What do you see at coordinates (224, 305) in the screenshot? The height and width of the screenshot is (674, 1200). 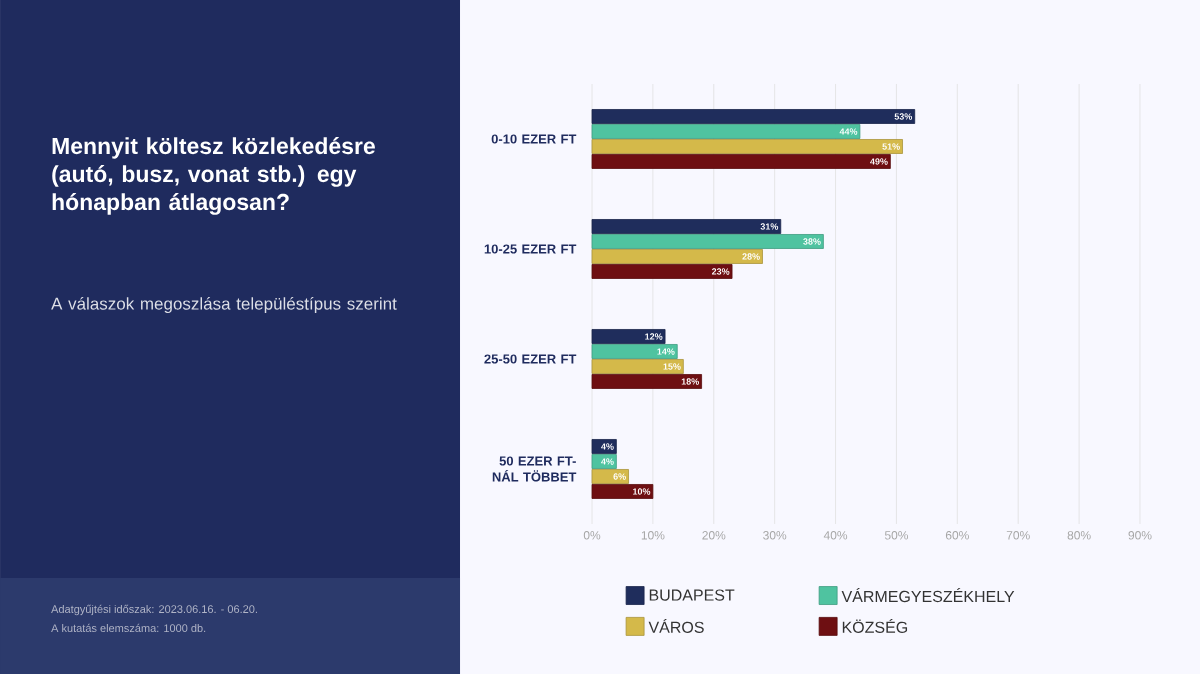 I see `text: A válaszok megoszlása településtípus szerint` at bounding box center [224, 305].